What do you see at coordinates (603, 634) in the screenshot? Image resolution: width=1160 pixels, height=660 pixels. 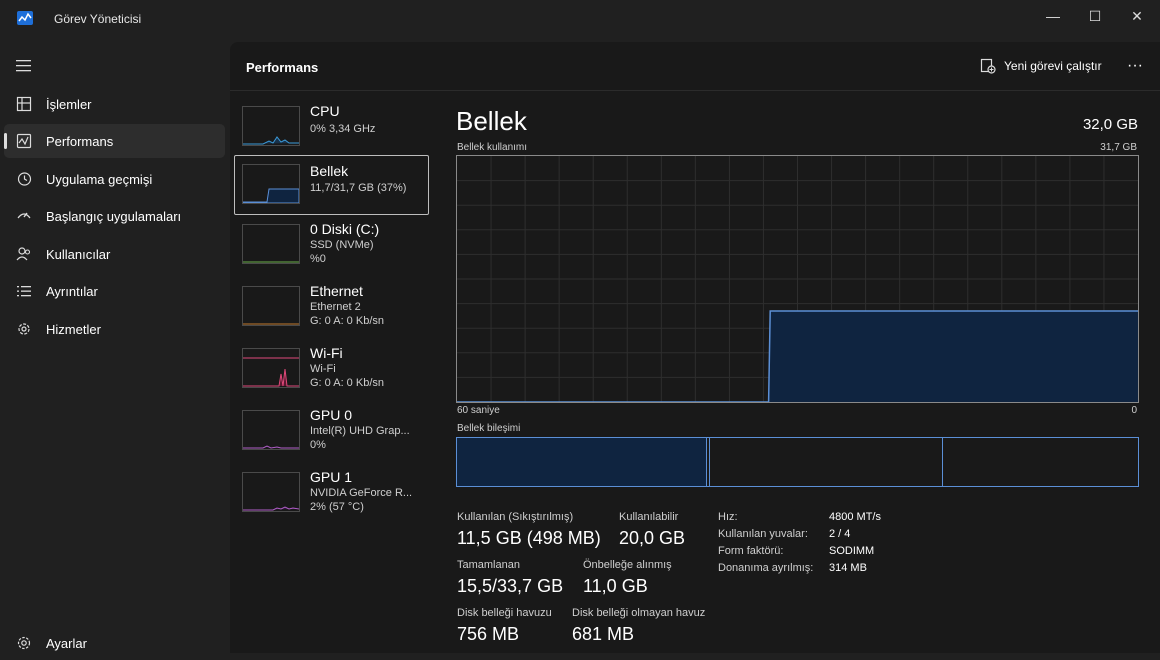 I see `nonpaged-pool-value: 681 MB` at bounding box center [603, 634].